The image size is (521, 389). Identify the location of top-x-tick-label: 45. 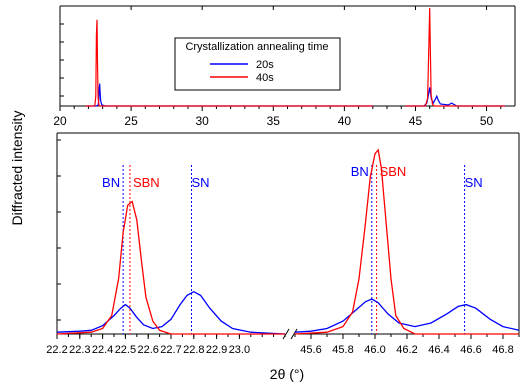
(416, 121).